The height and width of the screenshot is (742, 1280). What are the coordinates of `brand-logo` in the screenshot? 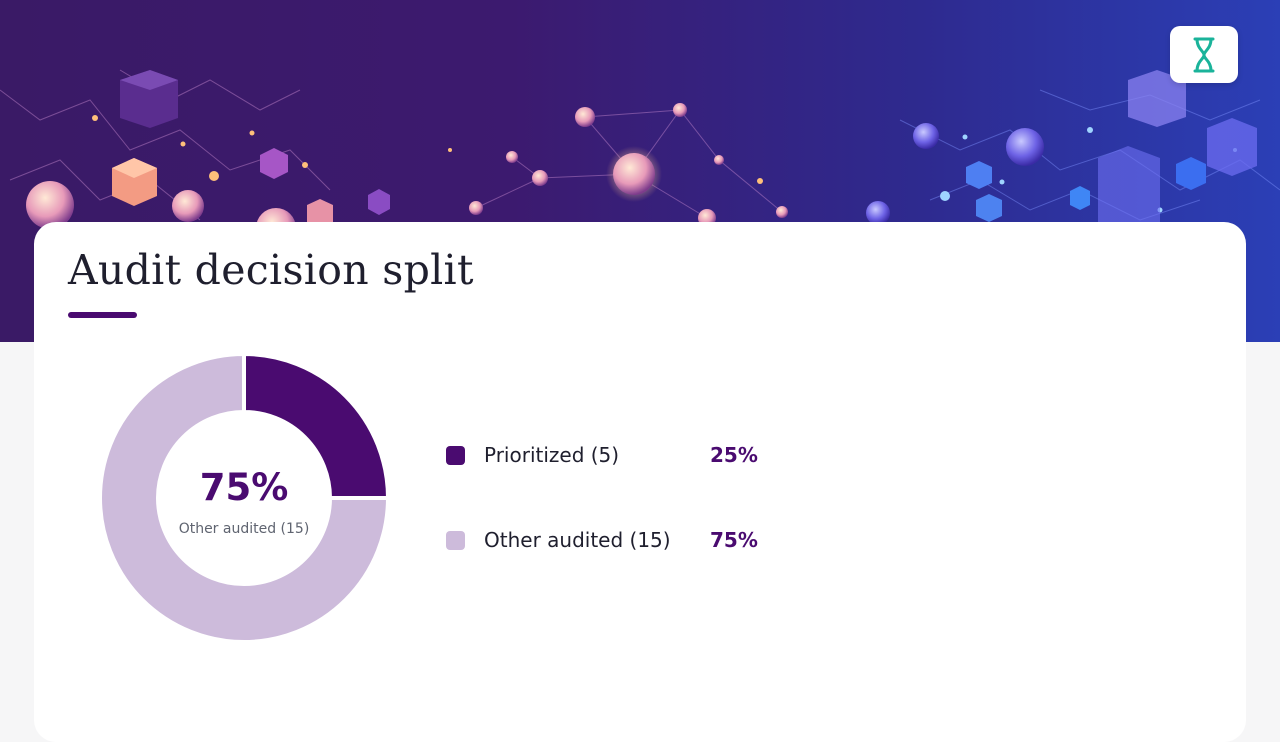 It's located at (1204, 54).